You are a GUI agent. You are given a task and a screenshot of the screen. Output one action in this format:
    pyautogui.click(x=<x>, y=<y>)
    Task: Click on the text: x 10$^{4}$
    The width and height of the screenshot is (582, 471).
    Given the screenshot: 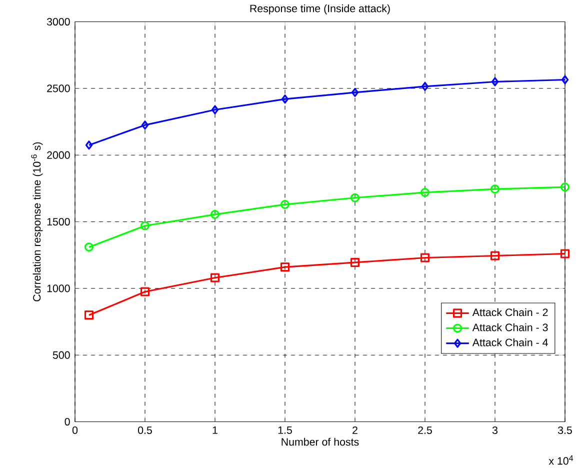 What is the action you would take?
    pyautogui.click(x=561, y=460)
    